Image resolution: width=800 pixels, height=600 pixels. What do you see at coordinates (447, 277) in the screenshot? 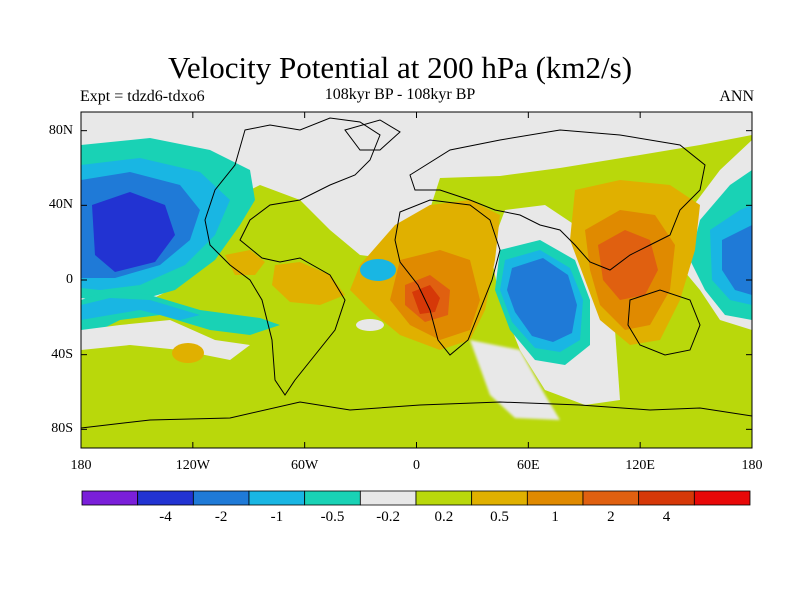
I see `coast-africa` at bounding box center [447, 277].